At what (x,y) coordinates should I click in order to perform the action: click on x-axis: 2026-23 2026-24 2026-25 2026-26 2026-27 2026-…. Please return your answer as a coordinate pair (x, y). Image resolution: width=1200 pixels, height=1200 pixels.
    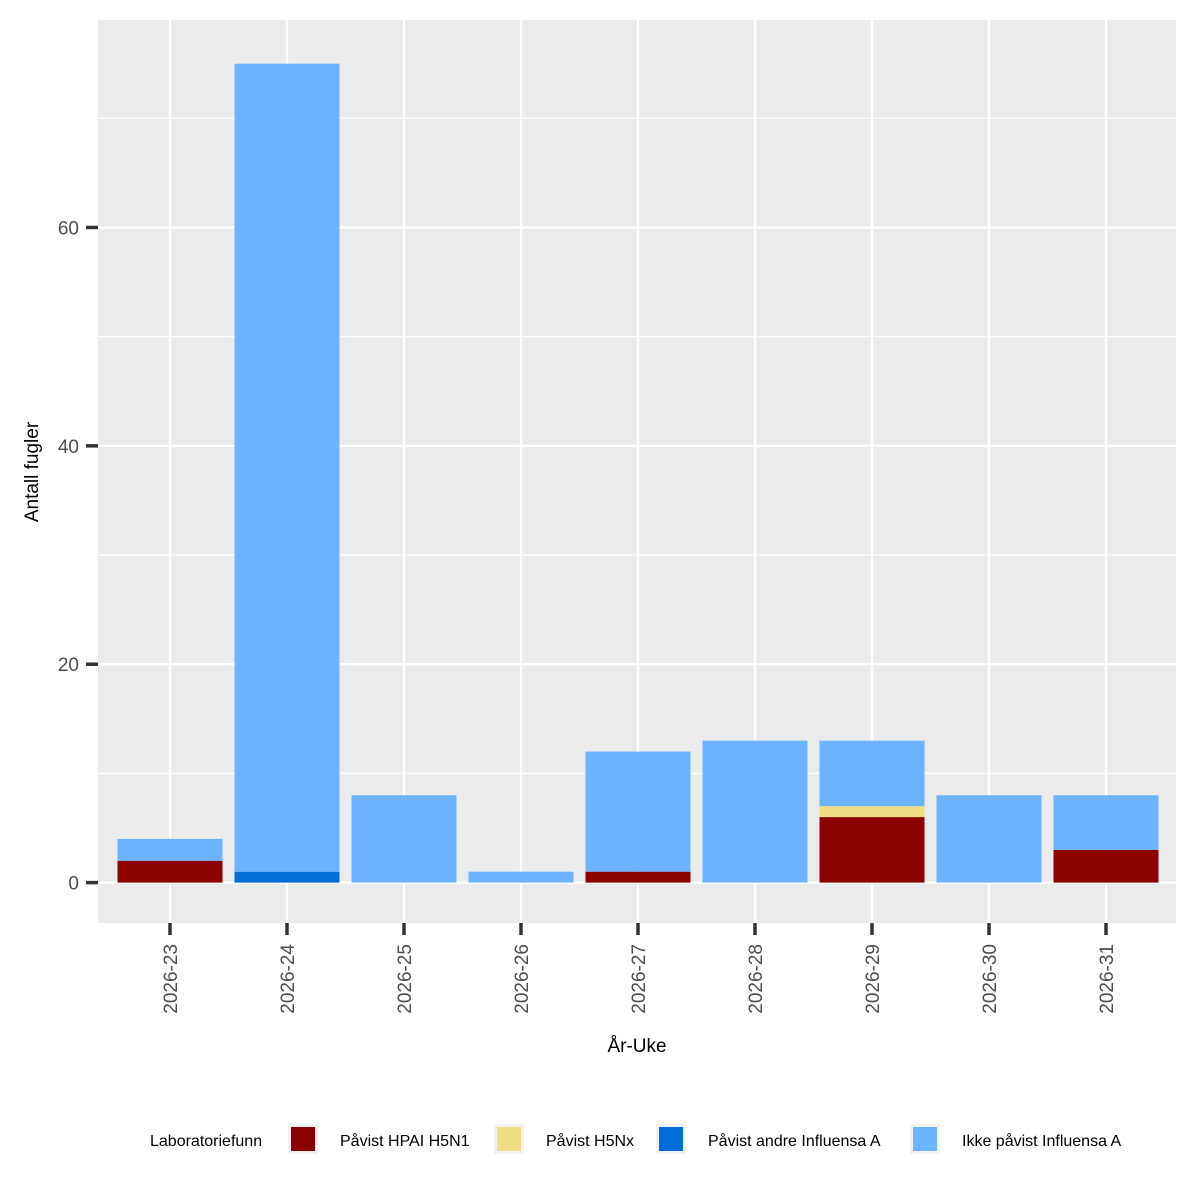
    Looking at the image, I should click on (639, 968).